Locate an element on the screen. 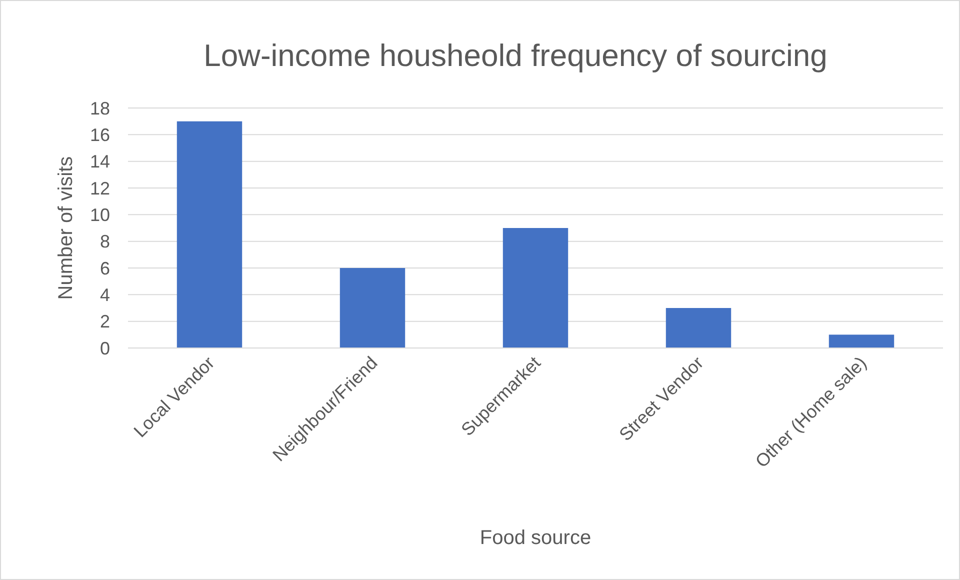 Image resolution: width=960 pixels, height=580 pixels. y-tick-label: 14 is located at coordinates (100, 162).